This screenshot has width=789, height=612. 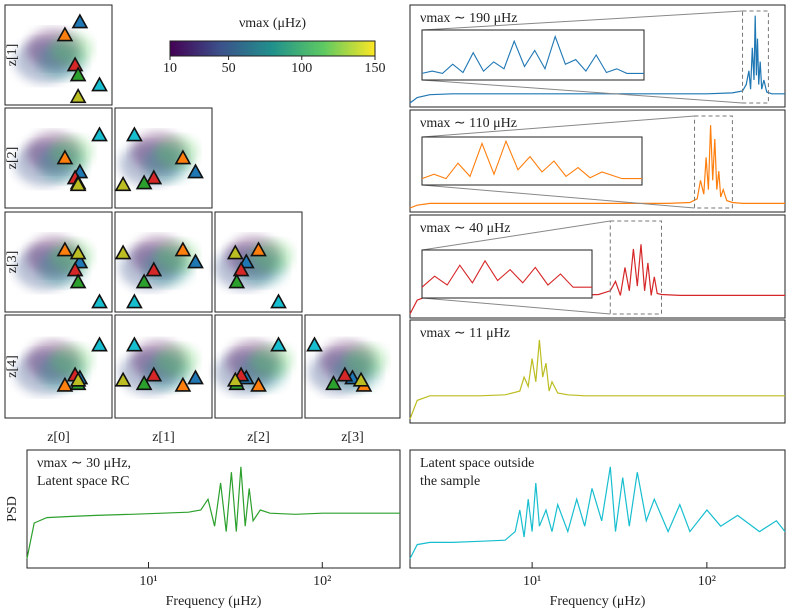 I want to click on y-axis-label: z[2], so click(x=12, y=158).